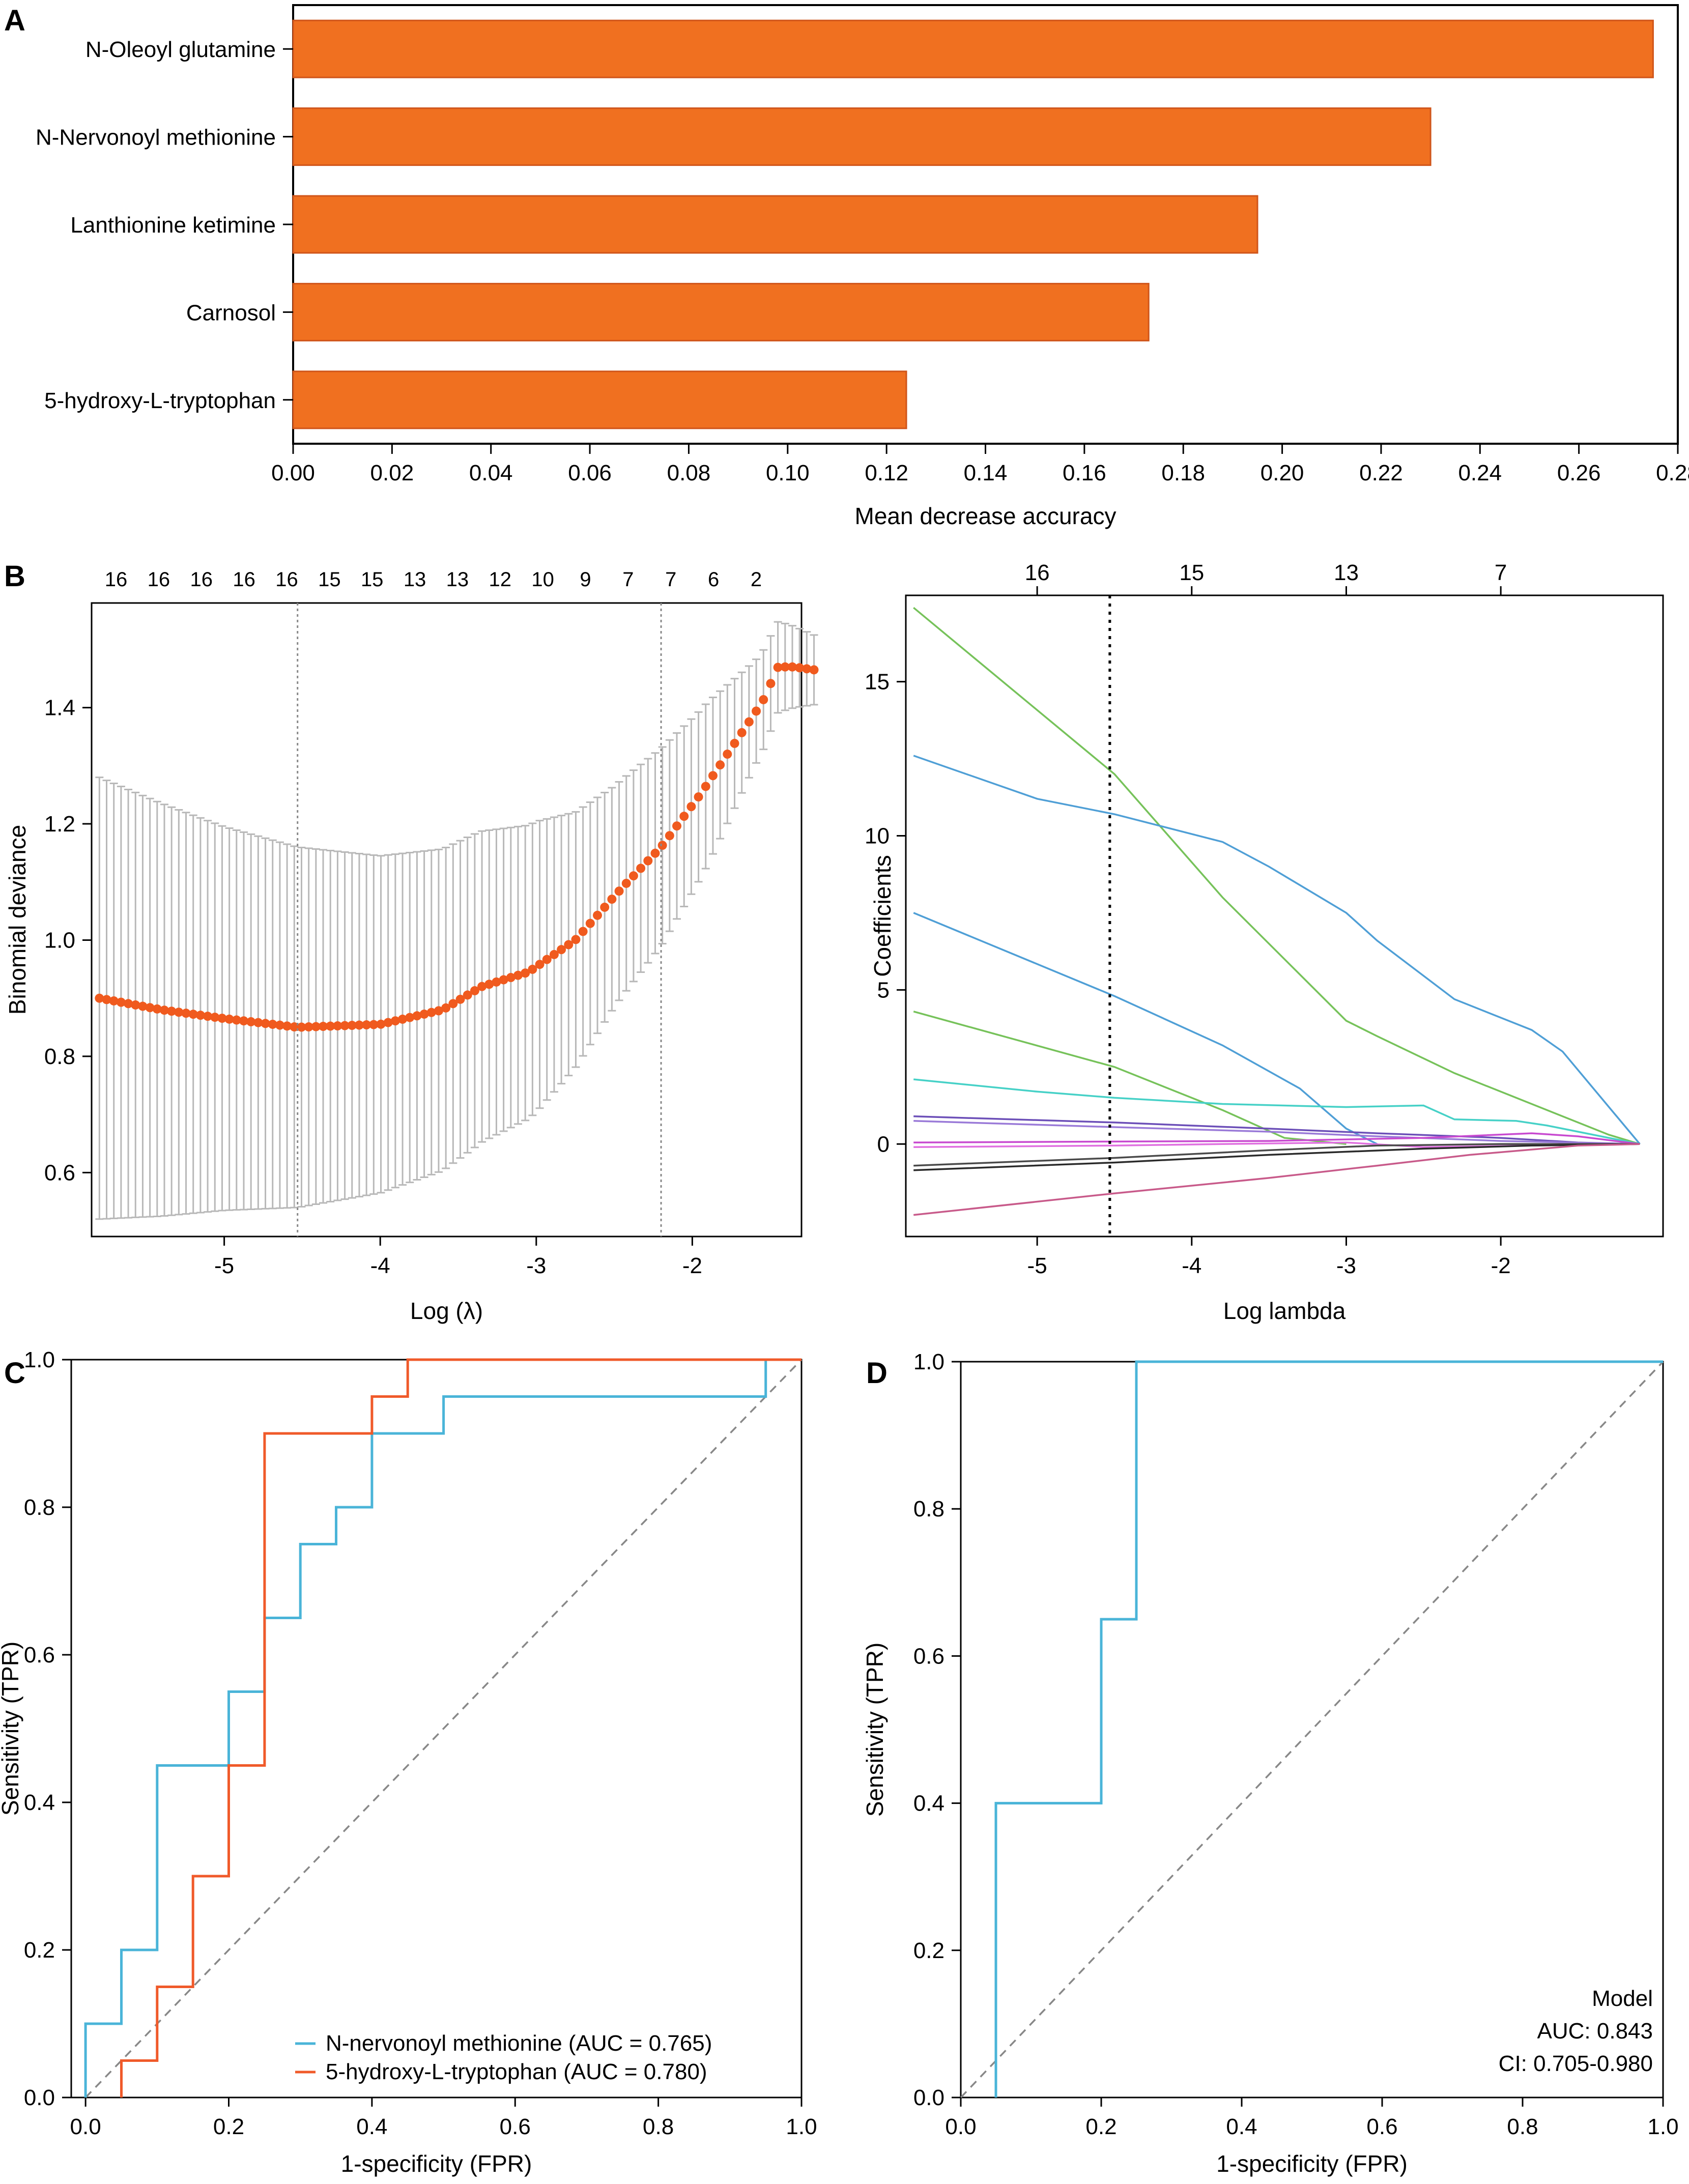  What do you see at coordinates (689, 473) in the screenshot?
I see `x-tick-label: 0.08` at bounding box center [689, 473].